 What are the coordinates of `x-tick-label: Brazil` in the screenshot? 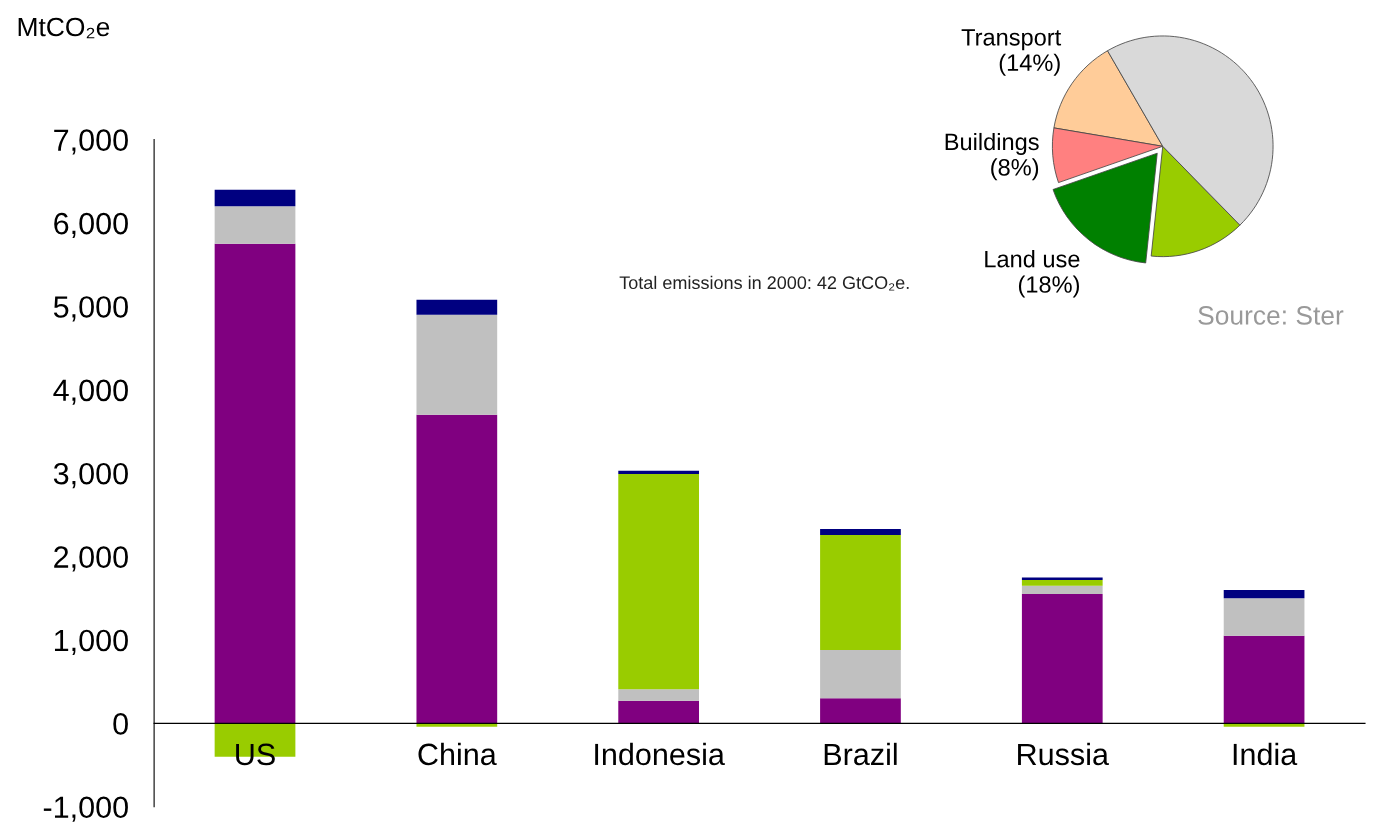 It's located at (860, 754).